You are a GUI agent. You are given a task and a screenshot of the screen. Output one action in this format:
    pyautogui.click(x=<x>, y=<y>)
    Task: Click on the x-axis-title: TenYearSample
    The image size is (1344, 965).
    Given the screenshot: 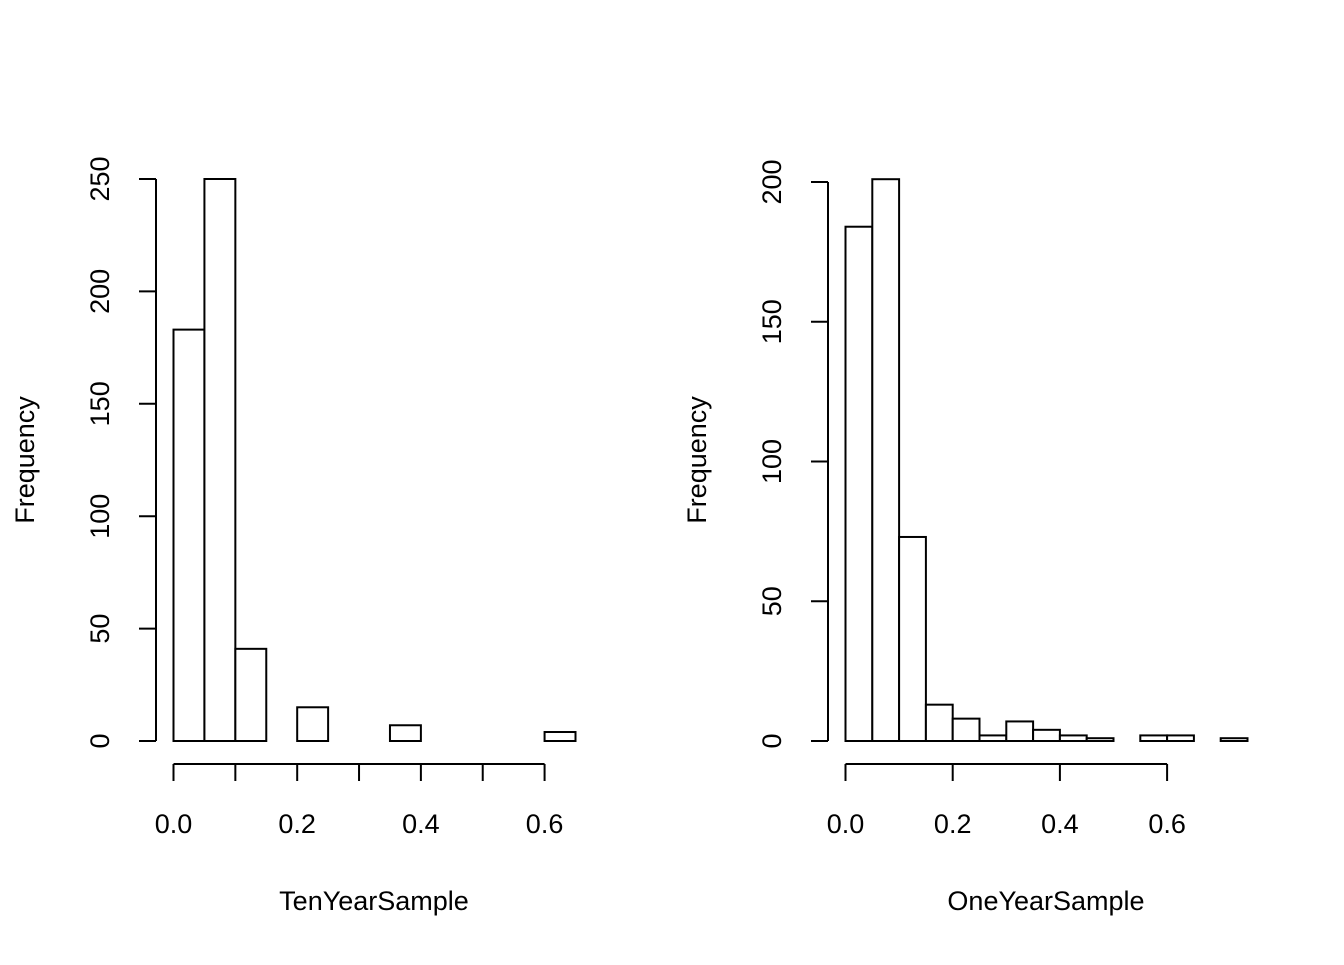 What is the action you would take?
    pyautogui.click(x=374, y=901)
    